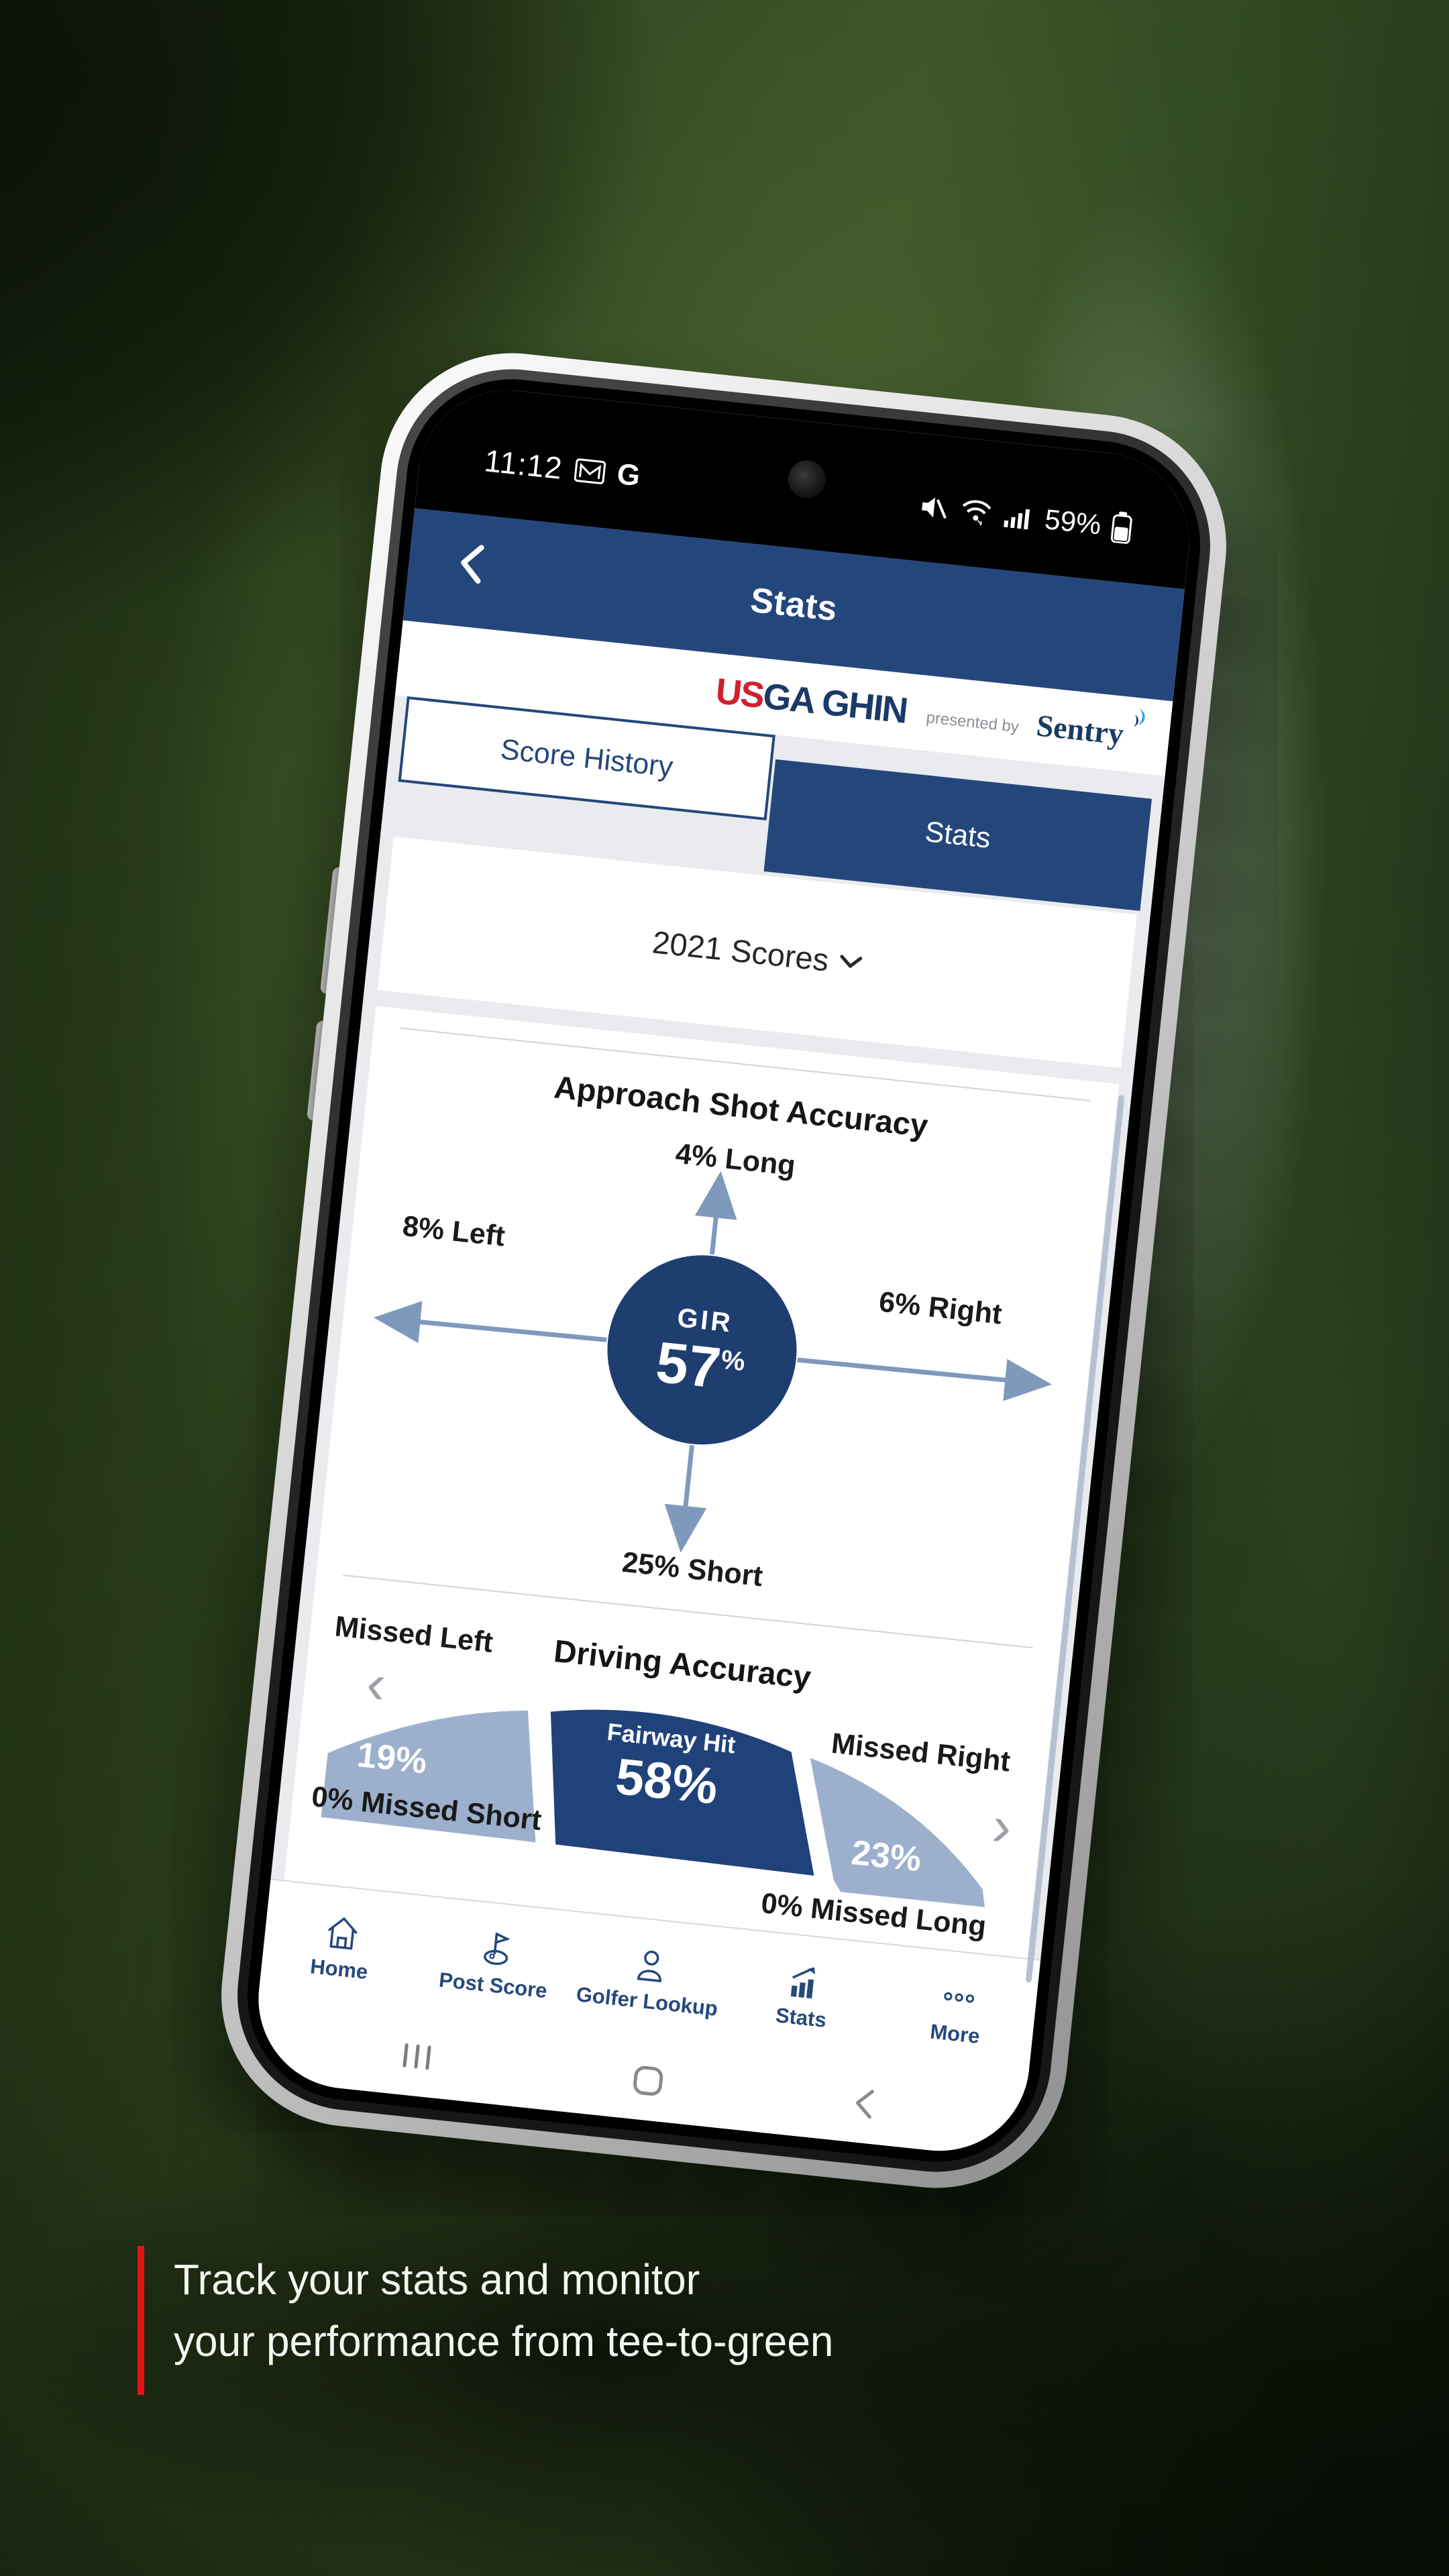 The width and height of the screenshot is (1449, 2576). What do you see at coordinates (649, 1966) in the screenshot?
I see `person-icon` at bounding box center [649, 1966].